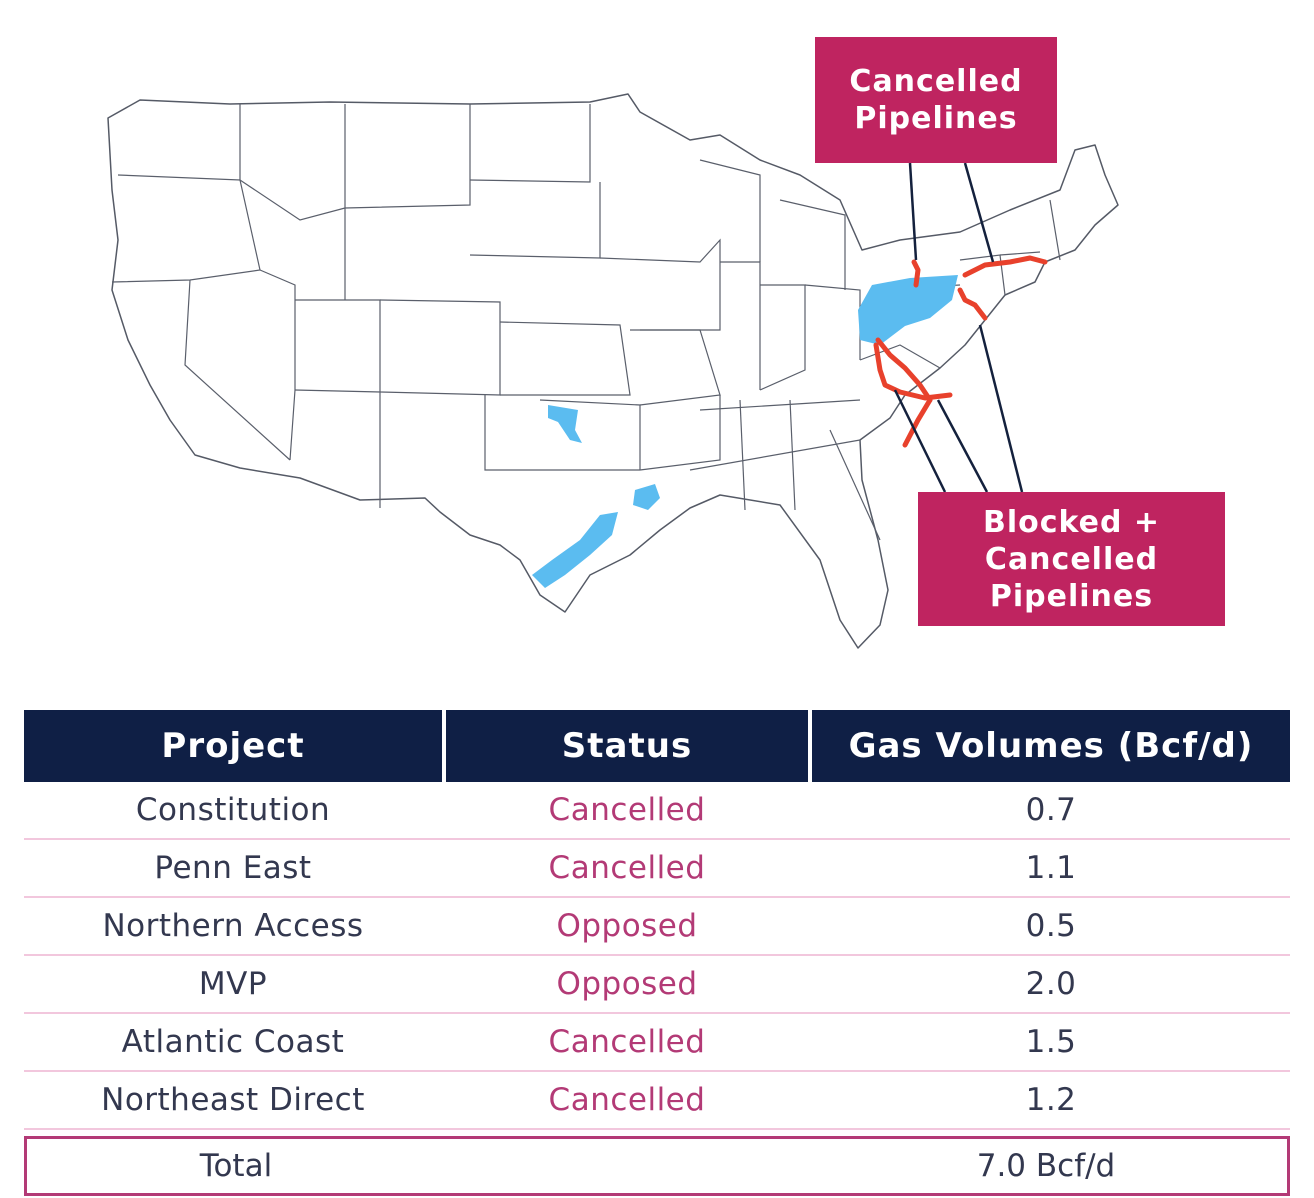 This screenshot has height=1198, width=1314. What do you see at coordinates (916, 273) in the screenshot?
I see `northern-access-pipeline` at bounding box center [916, 273].